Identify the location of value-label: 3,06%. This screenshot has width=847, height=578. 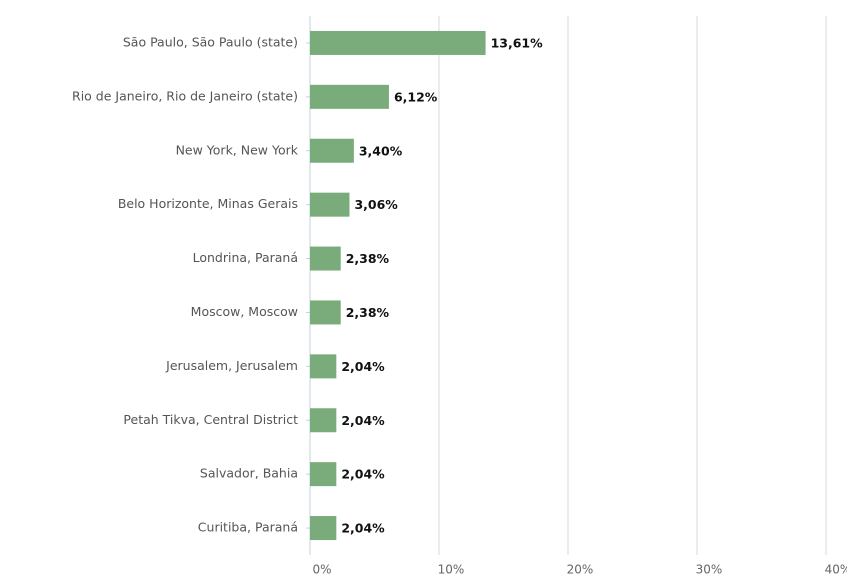
(376, 204).